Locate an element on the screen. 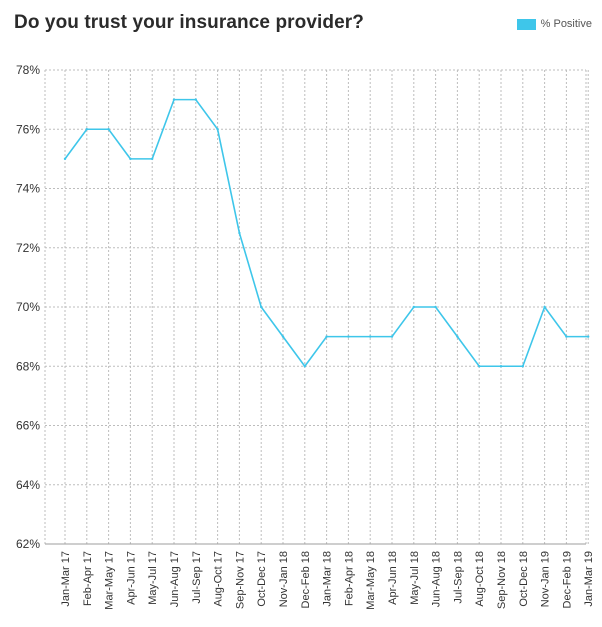 The image size is (602, 627). x-tick-label: Jun-Aug 18 is located at coordinates (437, 579).